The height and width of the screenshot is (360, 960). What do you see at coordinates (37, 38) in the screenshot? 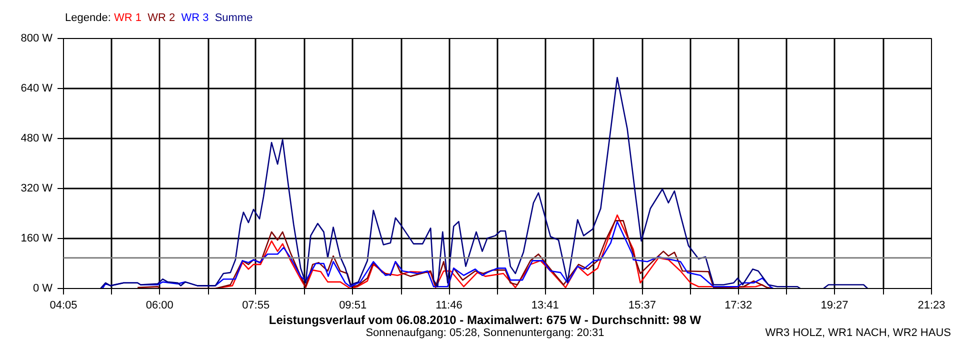
I see `y-tick-label: 800 W` at bounding box center [37, 38].